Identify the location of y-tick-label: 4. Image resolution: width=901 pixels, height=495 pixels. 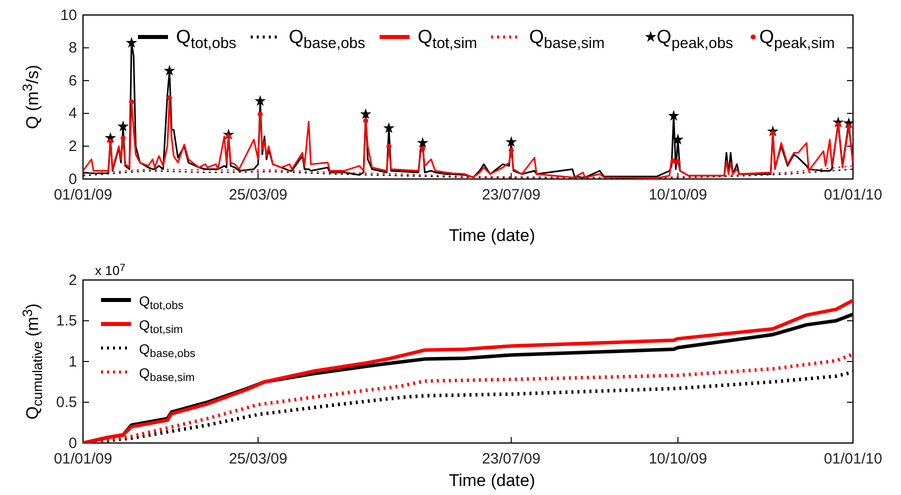
(72, 113).